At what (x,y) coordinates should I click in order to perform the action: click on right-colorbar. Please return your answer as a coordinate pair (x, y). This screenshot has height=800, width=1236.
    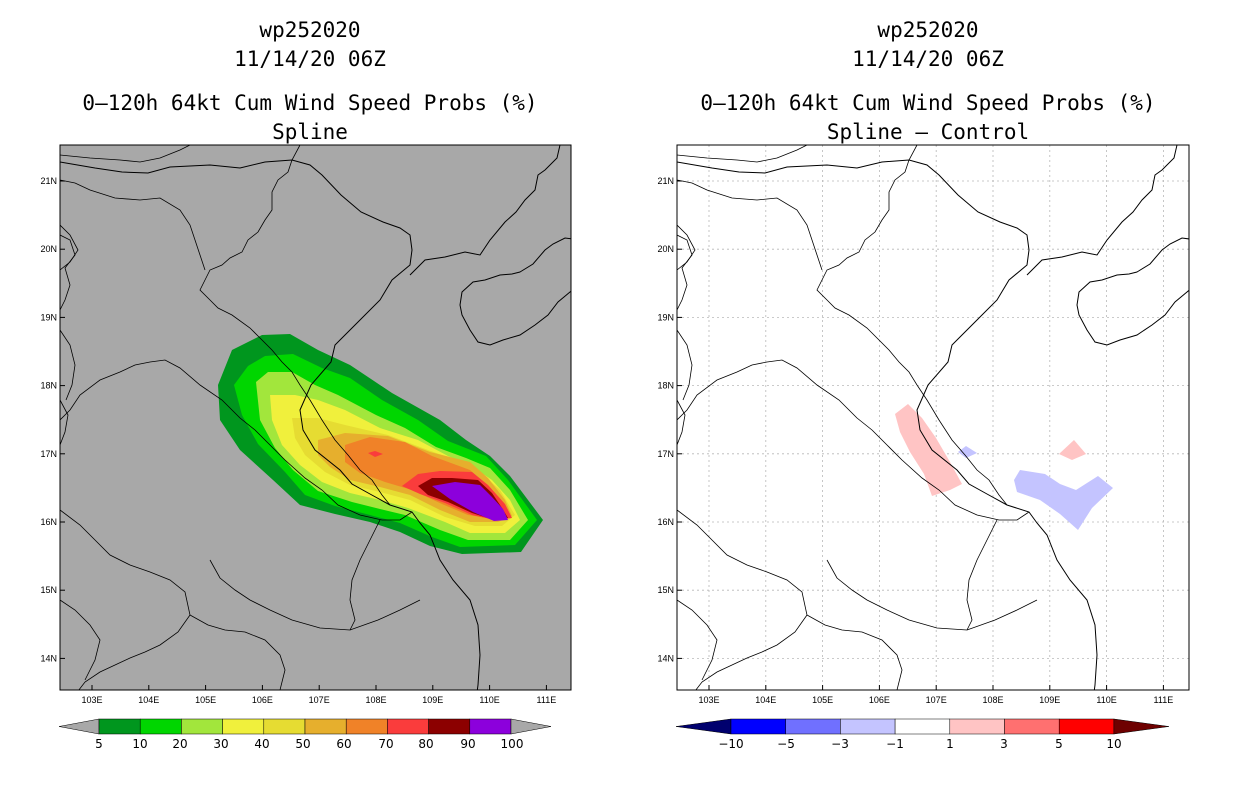
    Looking at the image, I should click on (922, 726).